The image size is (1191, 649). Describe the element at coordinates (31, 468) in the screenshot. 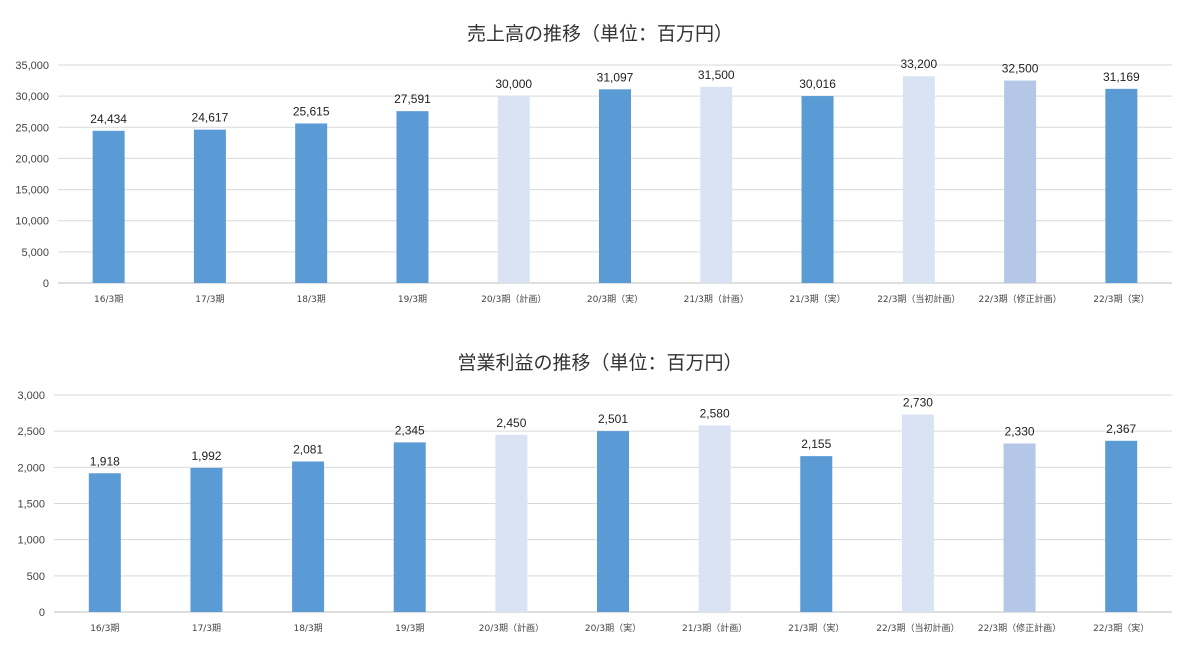

I see `y-tick-label: 2,000` at that location.